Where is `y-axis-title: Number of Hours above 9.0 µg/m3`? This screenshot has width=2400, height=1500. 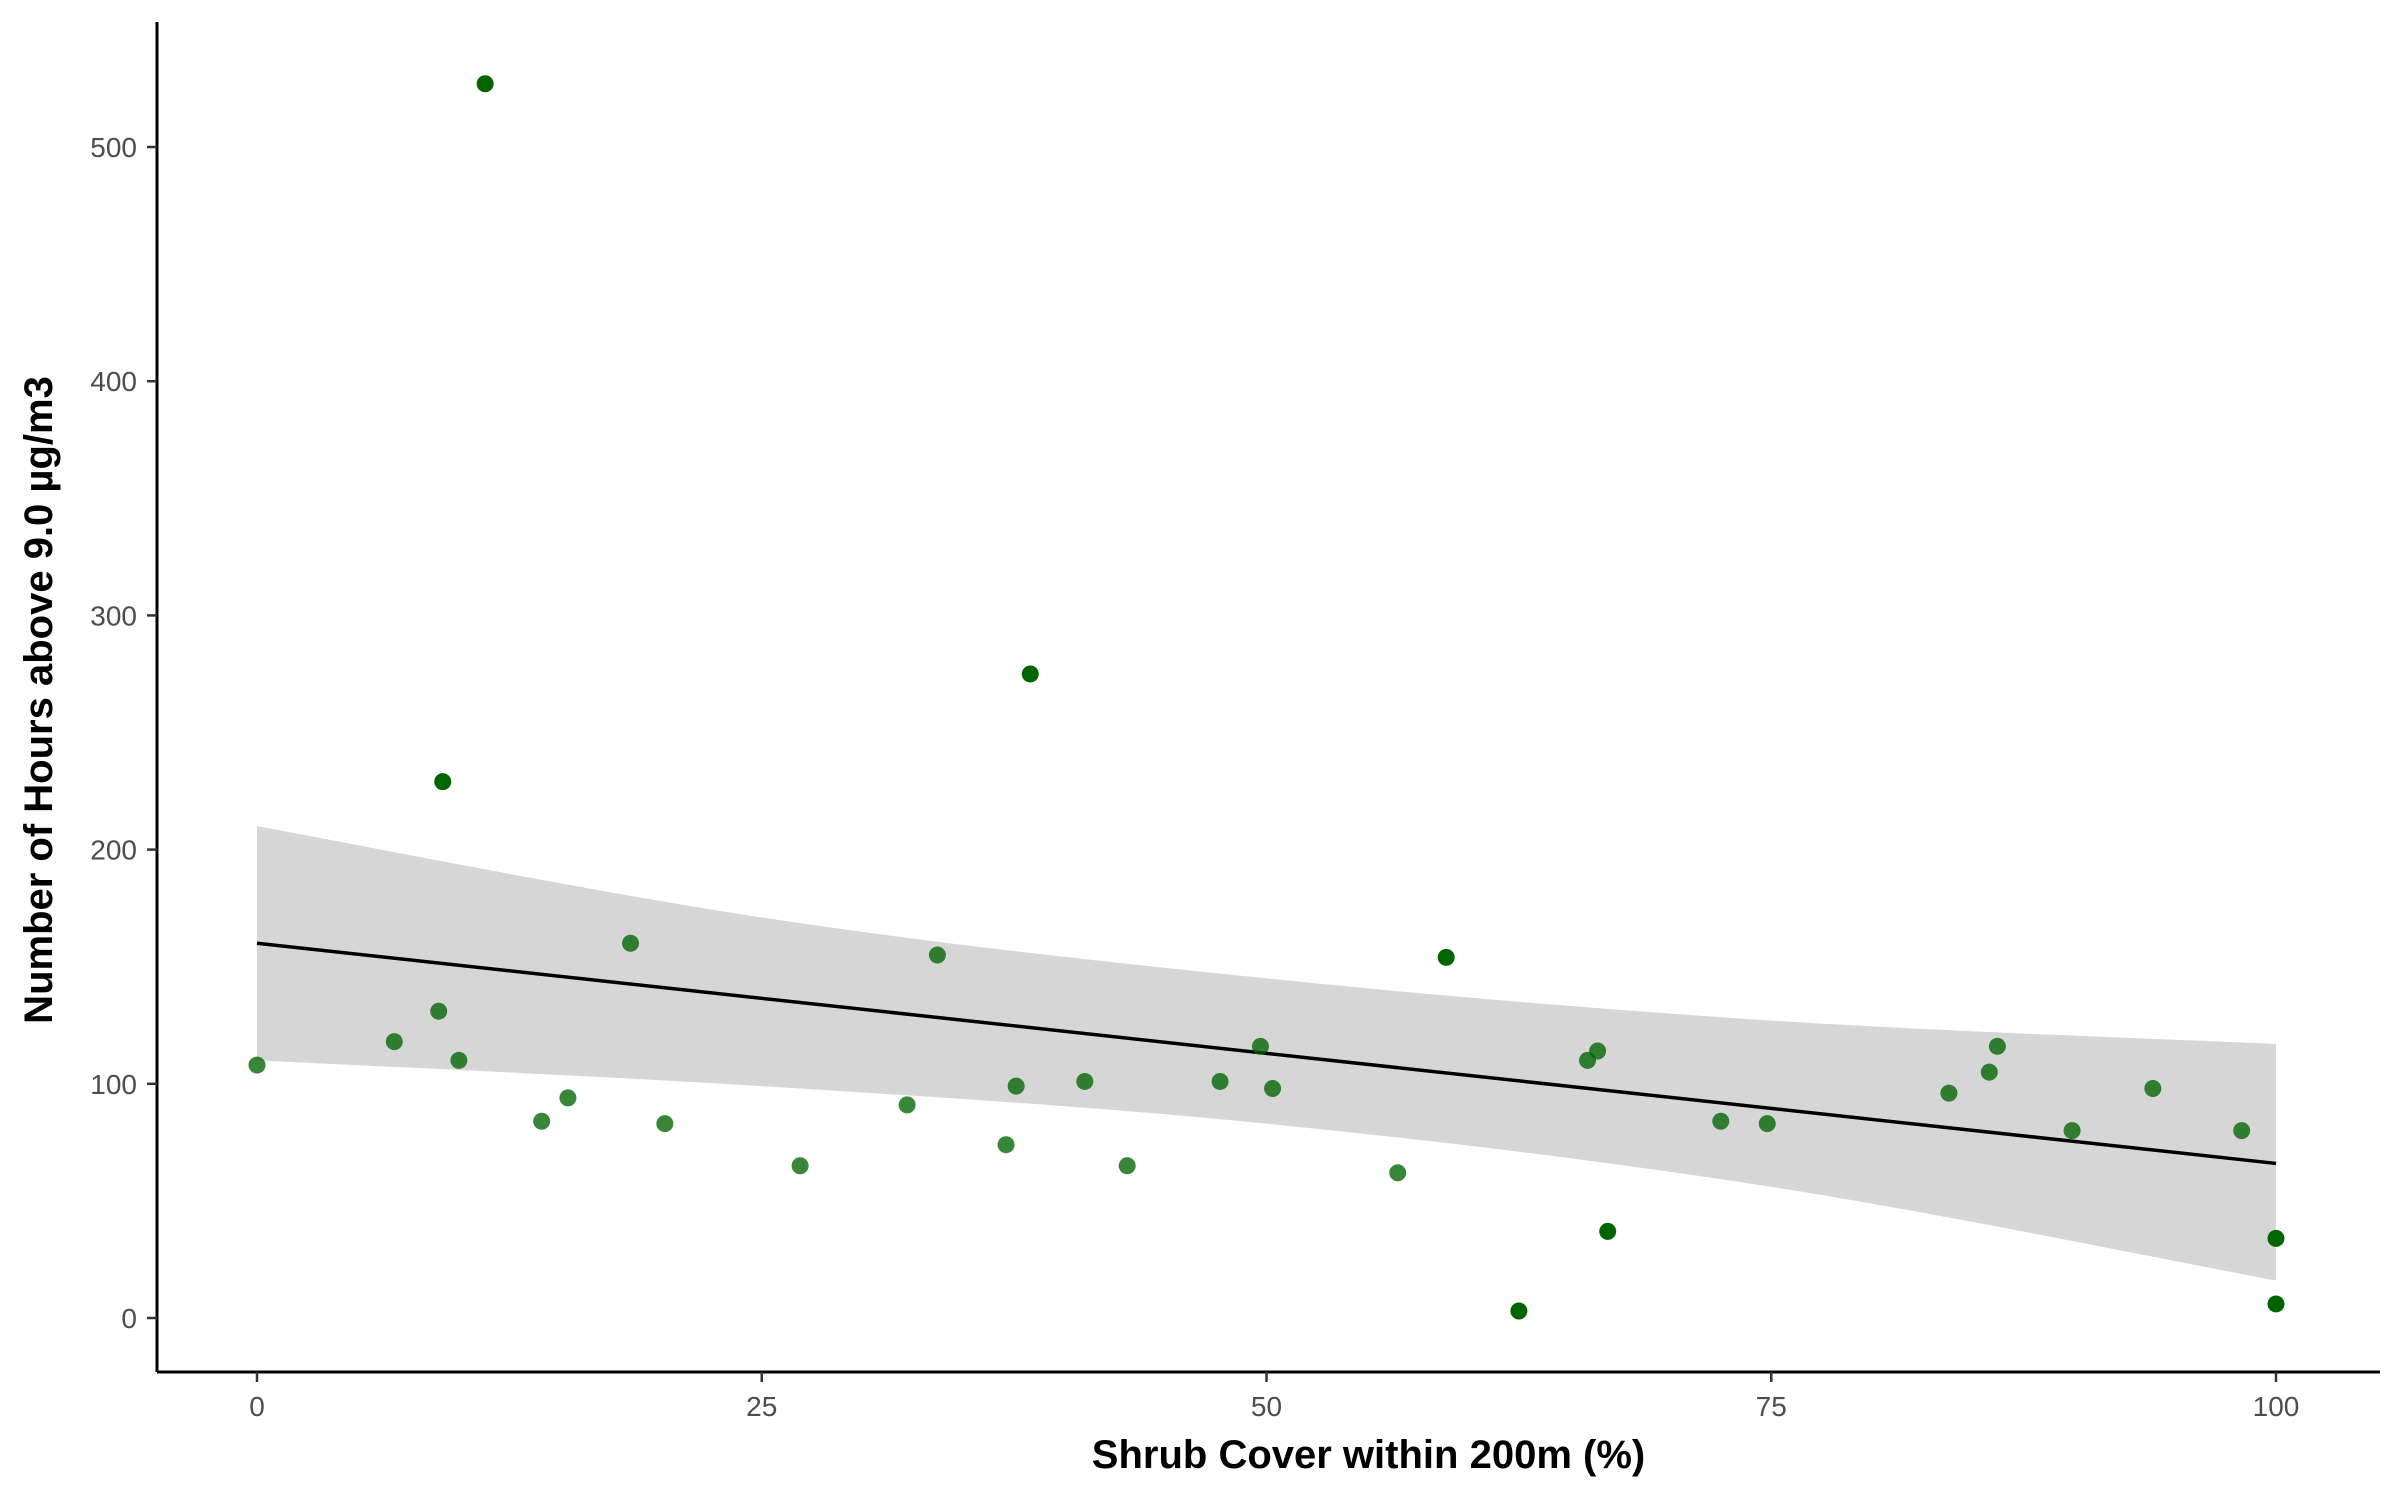
y-axis-title: Number of Hours above 9.0 µg/m3 is located at coordinates (39, 700).